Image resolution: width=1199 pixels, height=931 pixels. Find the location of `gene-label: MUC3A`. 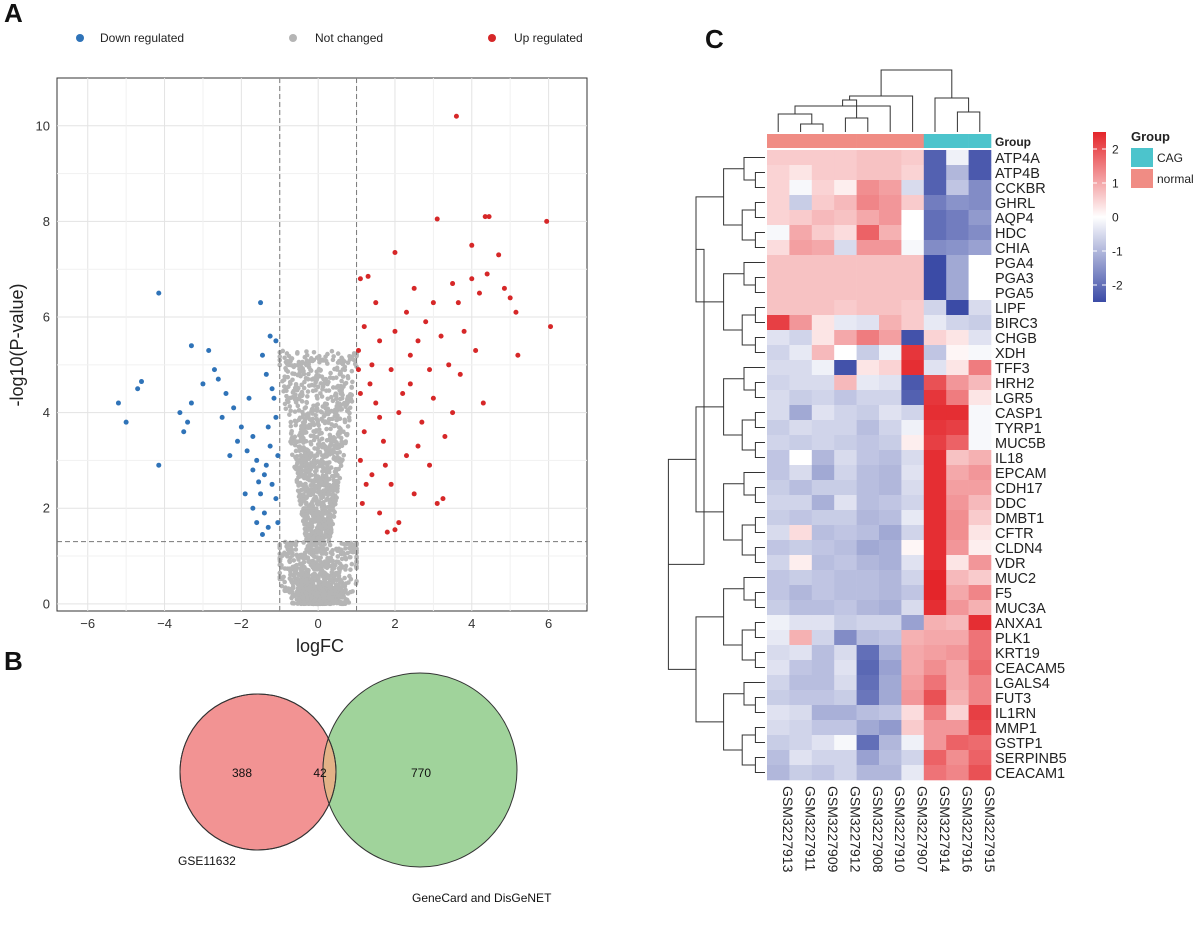

gene-label: MUC3A is located at coordinates (1020, 609).